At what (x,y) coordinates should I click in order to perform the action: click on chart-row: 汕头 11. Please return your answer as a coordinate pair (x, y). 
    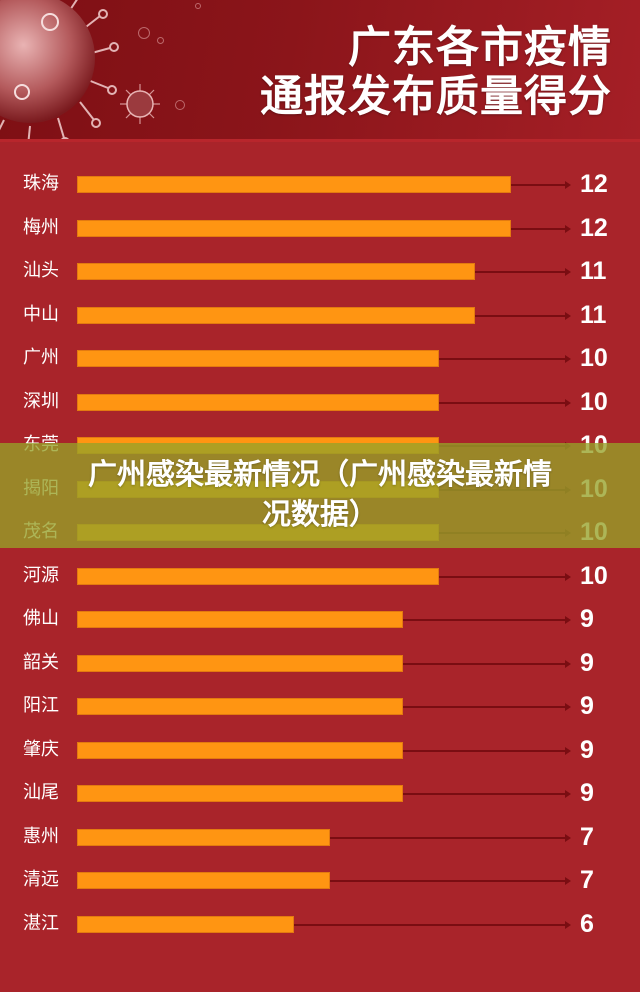
    Looking at the image, I should click on (320, 271).